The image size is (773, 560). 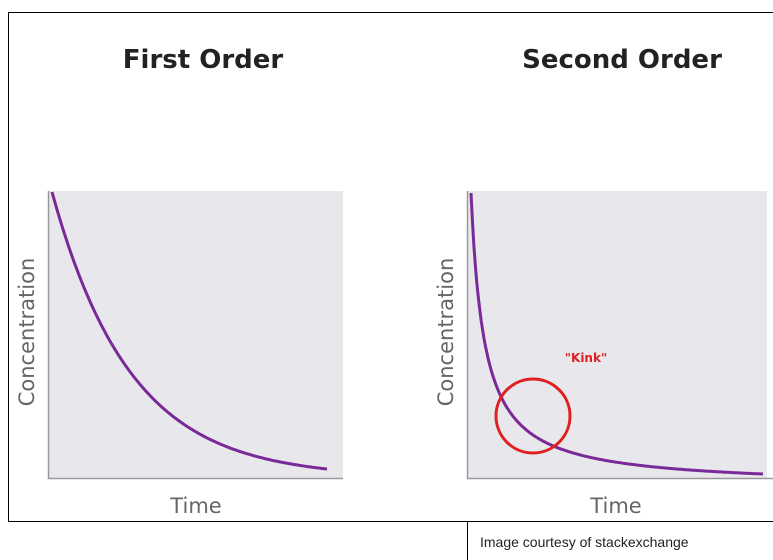 What do you see at coordinates (586, 358) in the screenshot?
I see `annotation: "Kink"` at bounding box center [586, 358].